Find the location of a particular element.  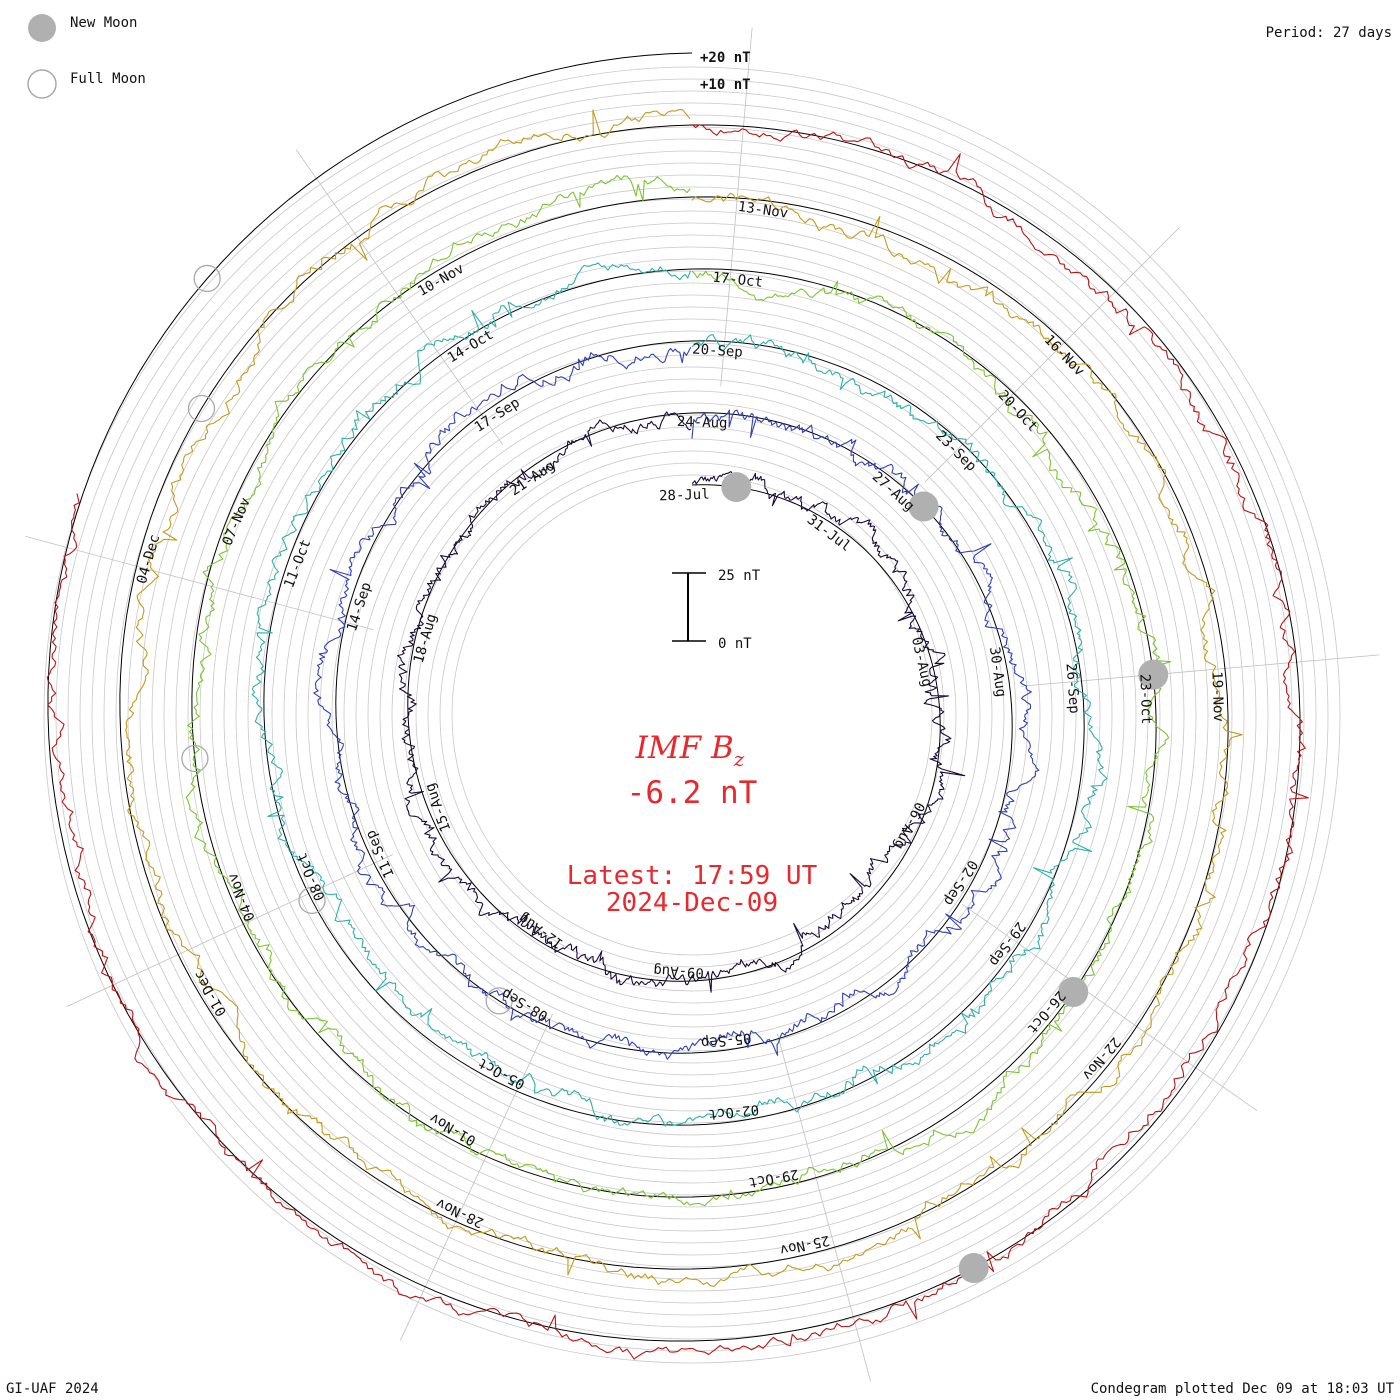

date-label: 19-Nov is located at coordinates (1217, 696).